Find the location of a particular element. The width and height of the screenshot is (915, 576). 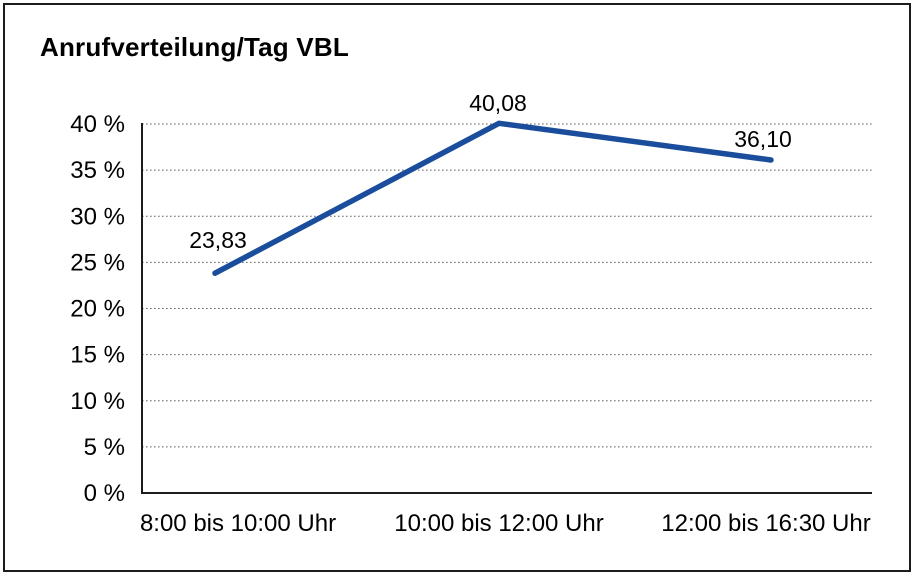

y-tick-label: 20 % is located at coordinates (97, 309).